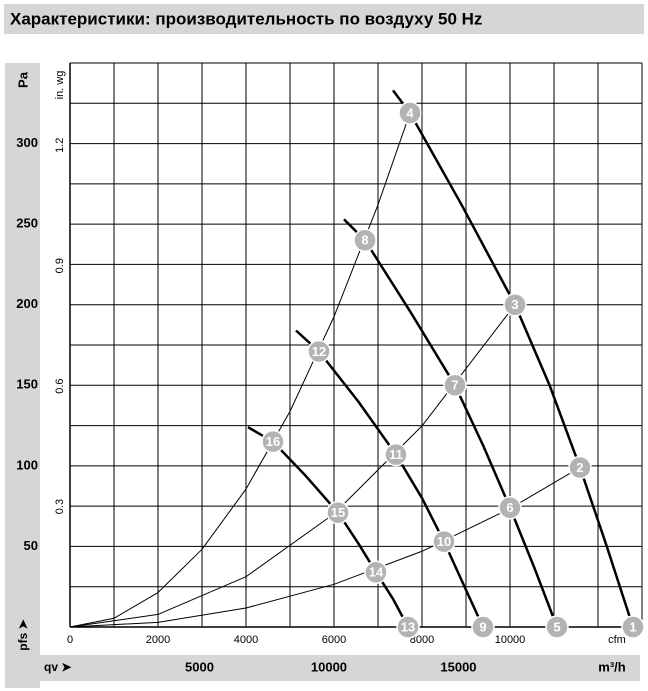  Describe the element at coordinates (158, 640) in the screenshot. I see `x-tick-label: 2000` at that location.